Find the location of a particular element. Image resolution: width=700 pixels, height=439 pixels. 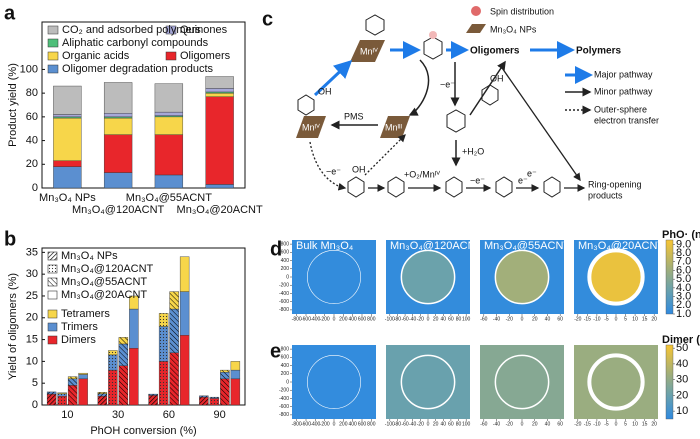

x-tick-label: -5 is located at coordinates (606, 424).